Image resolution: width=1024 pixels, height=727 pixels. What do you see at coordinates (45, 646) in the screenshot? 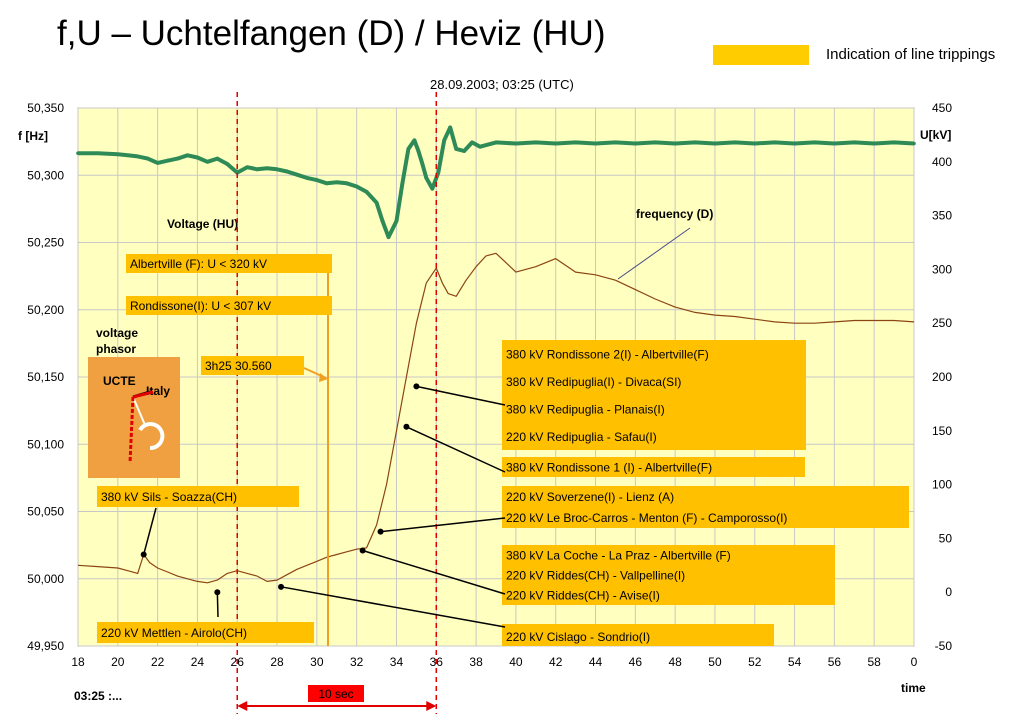
I see `y-left-tick-label: 49,950` at bounding box center [45, 646].